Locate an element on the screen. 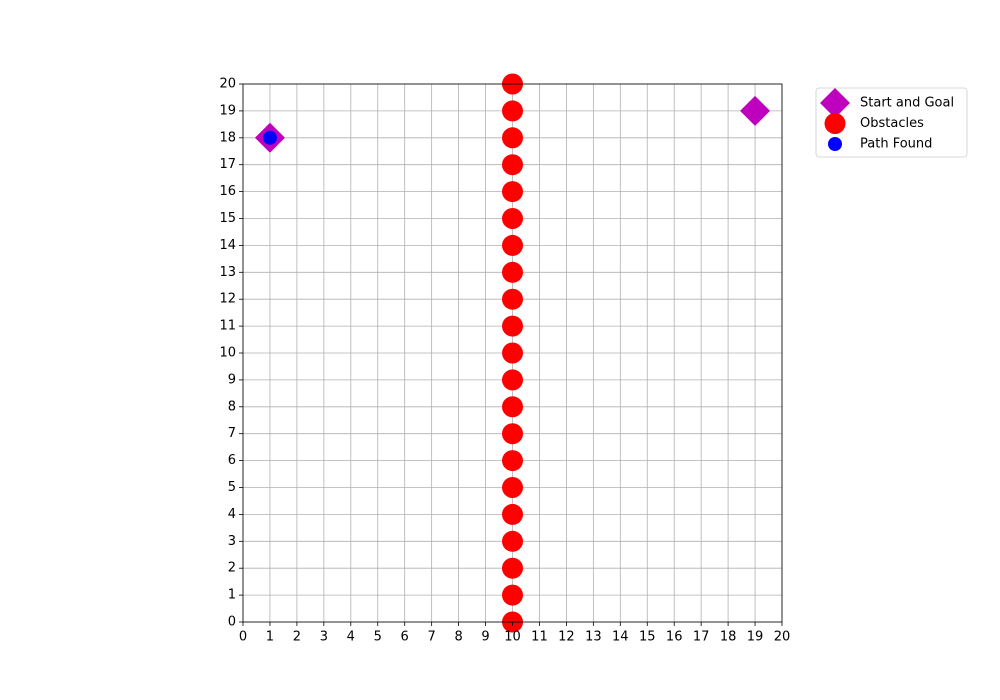 This screenshot has height=700, width=1000. x-tick-label: 2 is located at coordinates (297, 637).